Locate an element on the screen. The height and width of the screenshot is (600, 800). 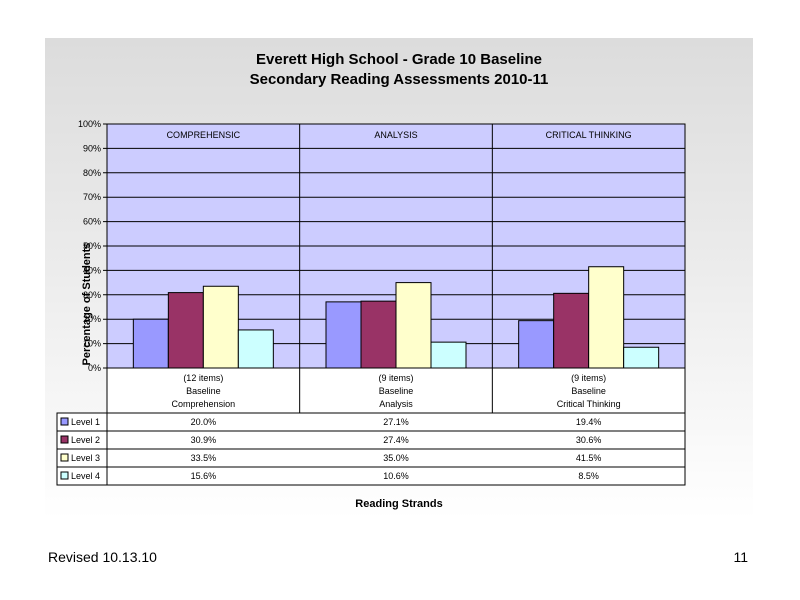
legend-label: Level 2 is located at coordinates (85, 440).